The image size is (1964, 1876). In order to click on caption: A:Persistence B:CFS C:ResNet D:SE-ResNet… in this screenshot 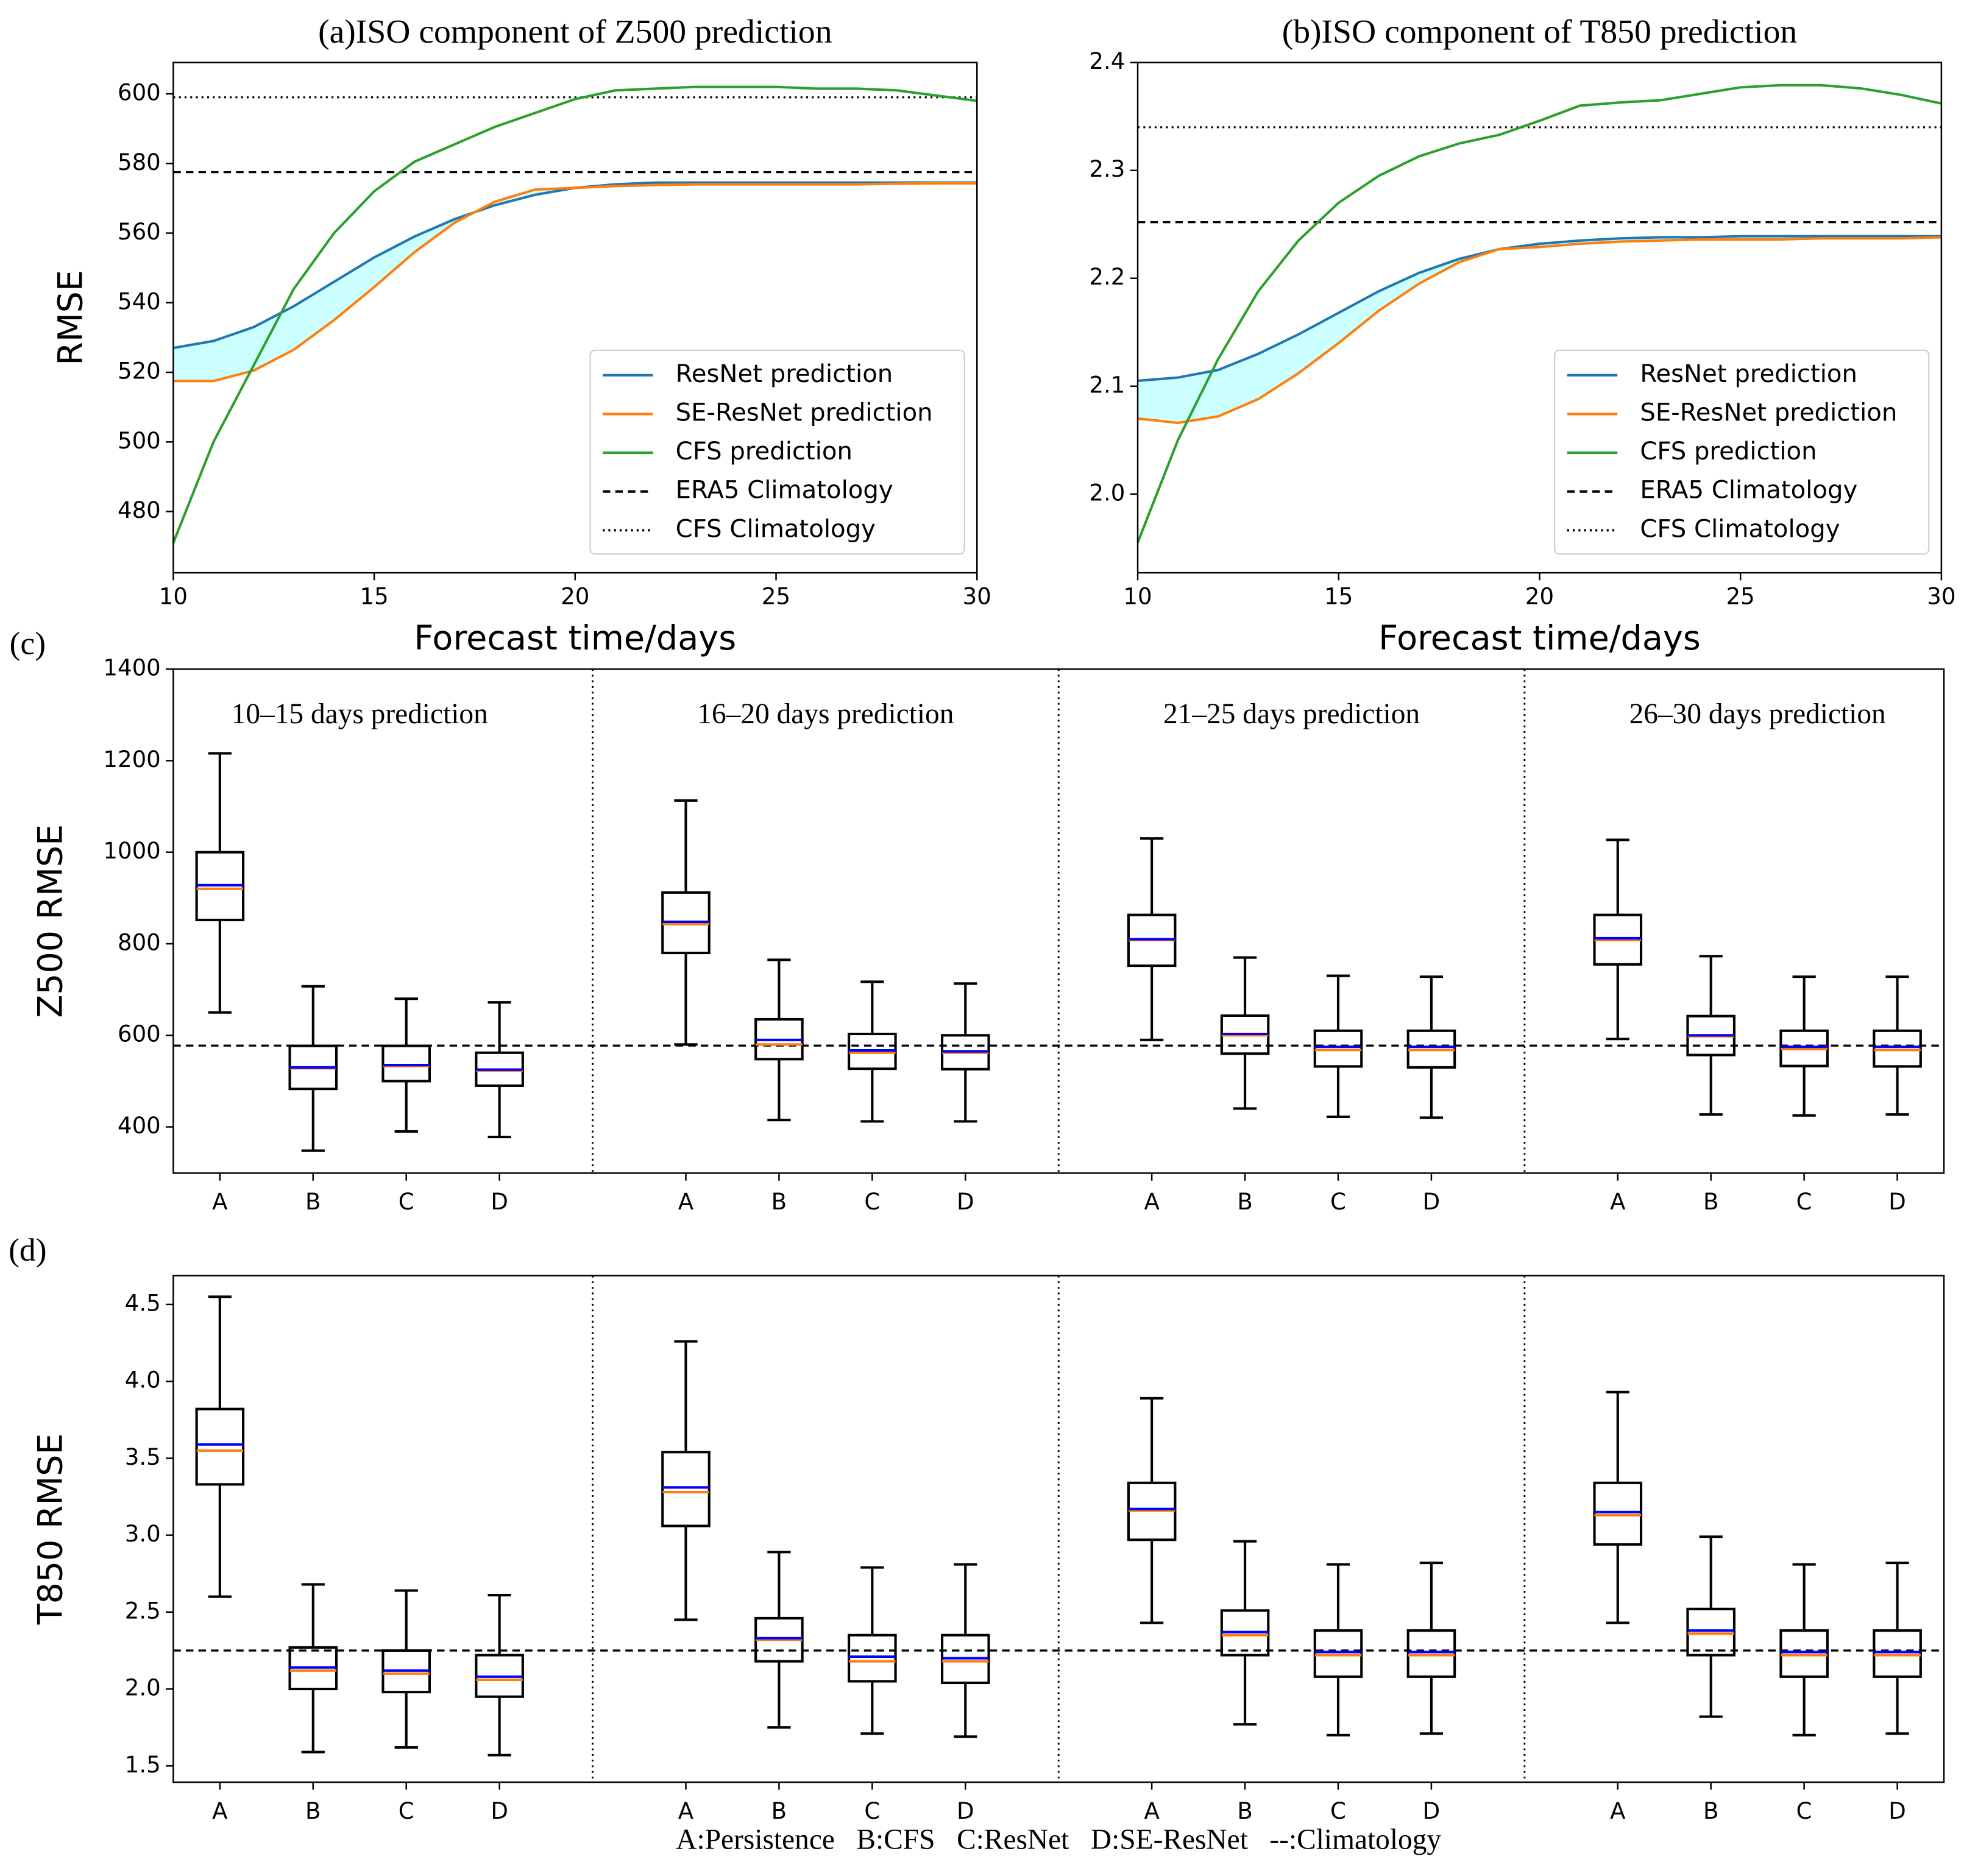, I will do `click(1058, 1839)`.